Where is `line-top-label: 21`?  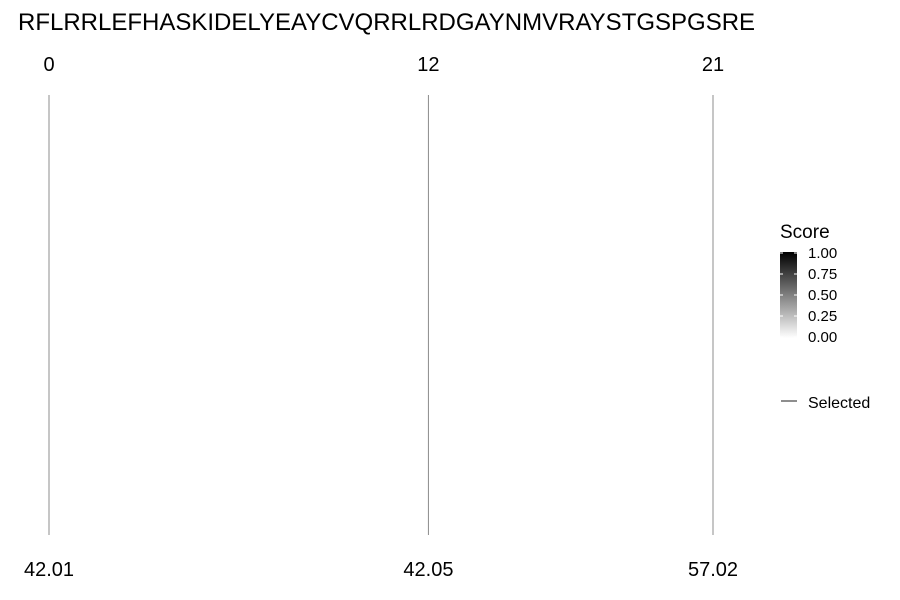
line-top-label: 21 is located at coordinates (713, 65).